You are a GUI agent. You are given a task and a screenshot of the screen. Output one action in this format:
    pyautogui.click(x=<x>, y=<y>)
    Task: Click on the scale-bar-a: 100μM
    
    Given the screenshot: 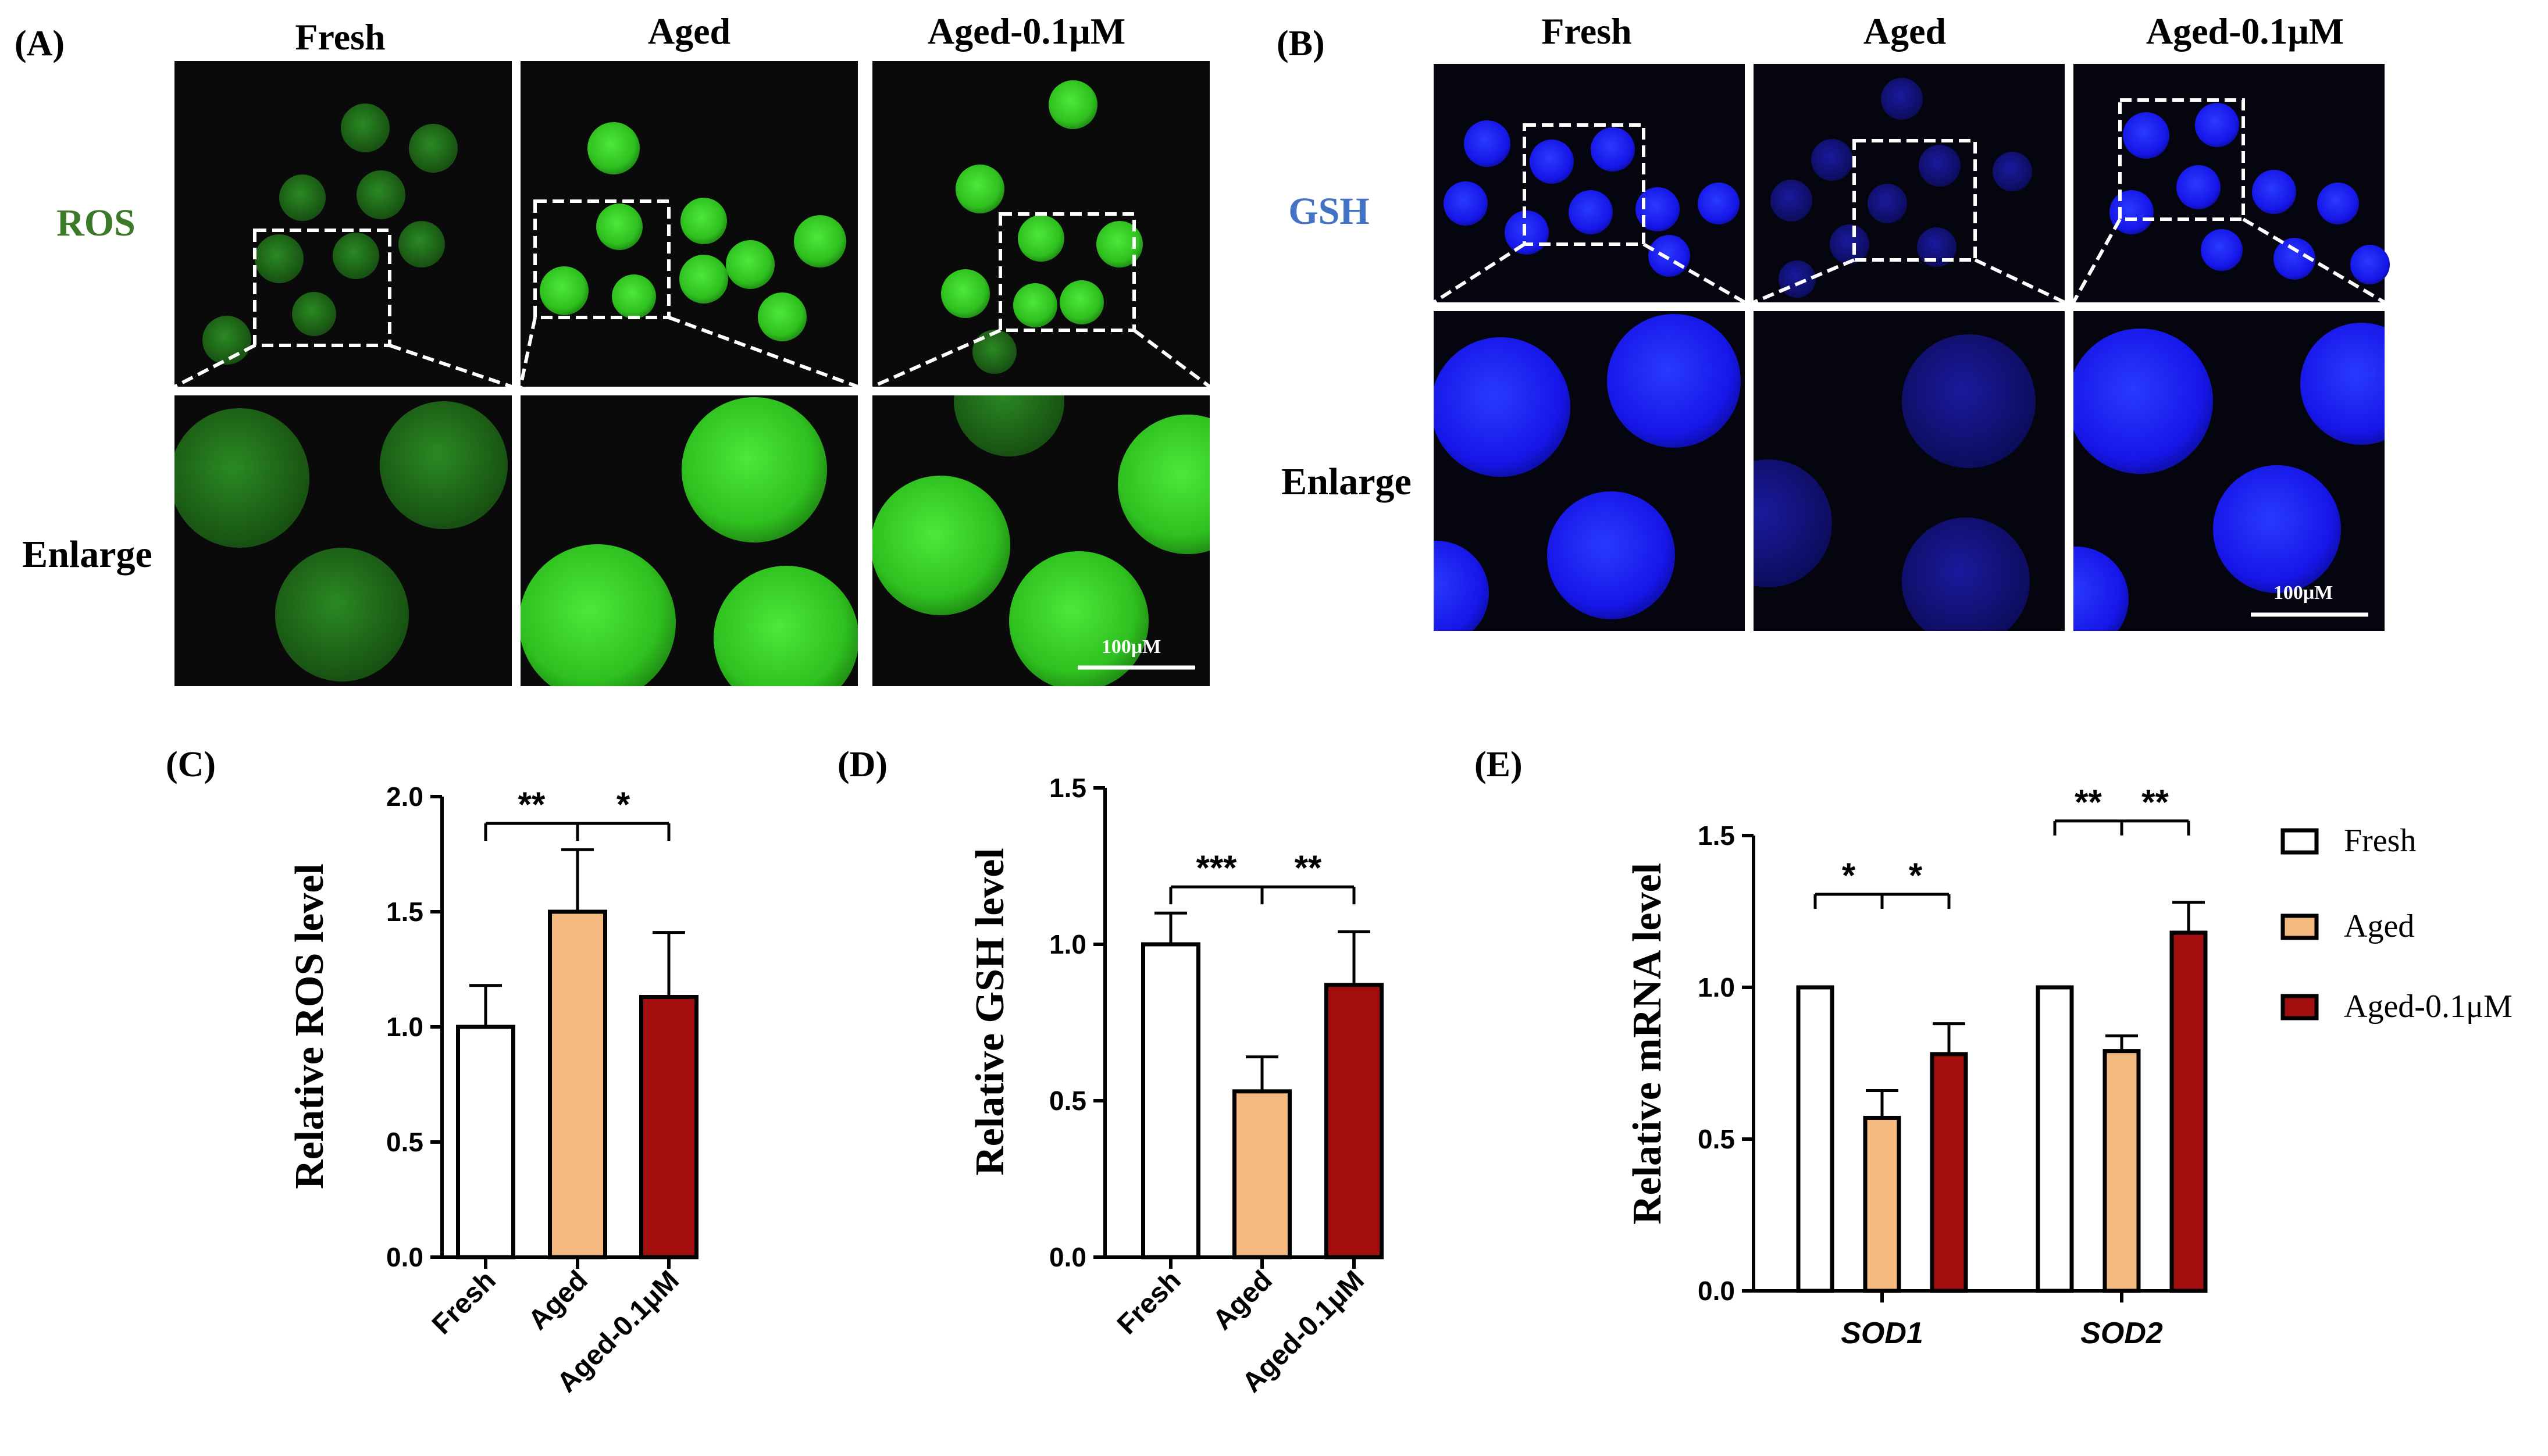 What is the action you would take?
    pyautogui.click(x=1131, y=647)
    